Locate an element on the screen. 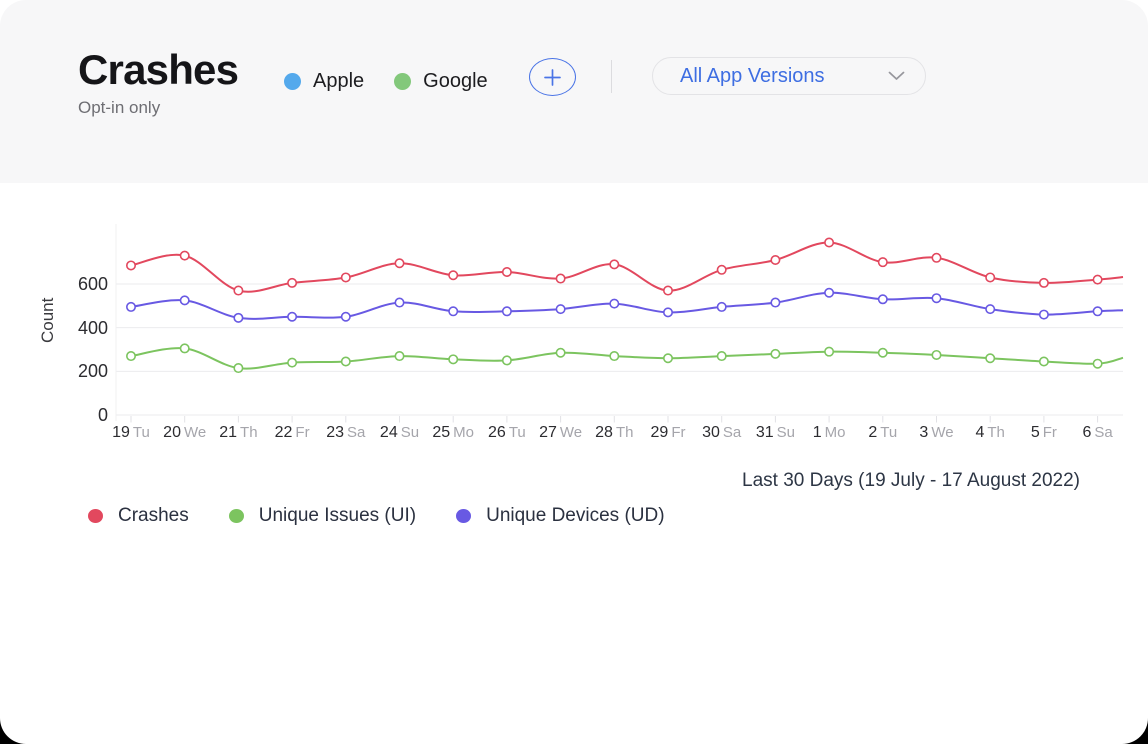 Image resolution: width=1148 pixels, height=744 pixels. x-tick-day: 28 is located at coordinates (604, 432).